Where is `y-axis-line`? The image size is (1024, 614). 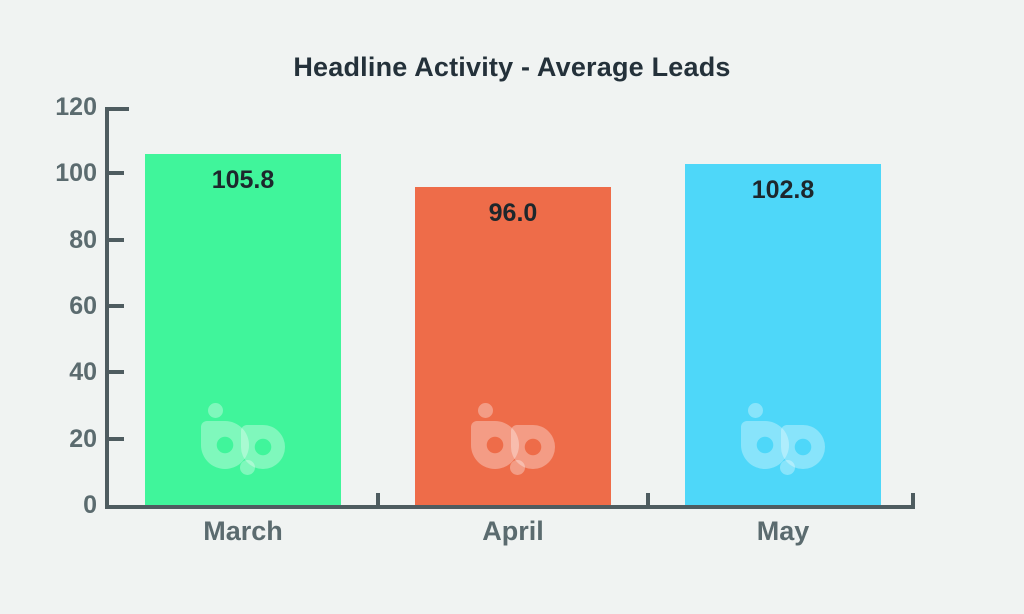 y-axis-line is located at coordinates (107, 308).